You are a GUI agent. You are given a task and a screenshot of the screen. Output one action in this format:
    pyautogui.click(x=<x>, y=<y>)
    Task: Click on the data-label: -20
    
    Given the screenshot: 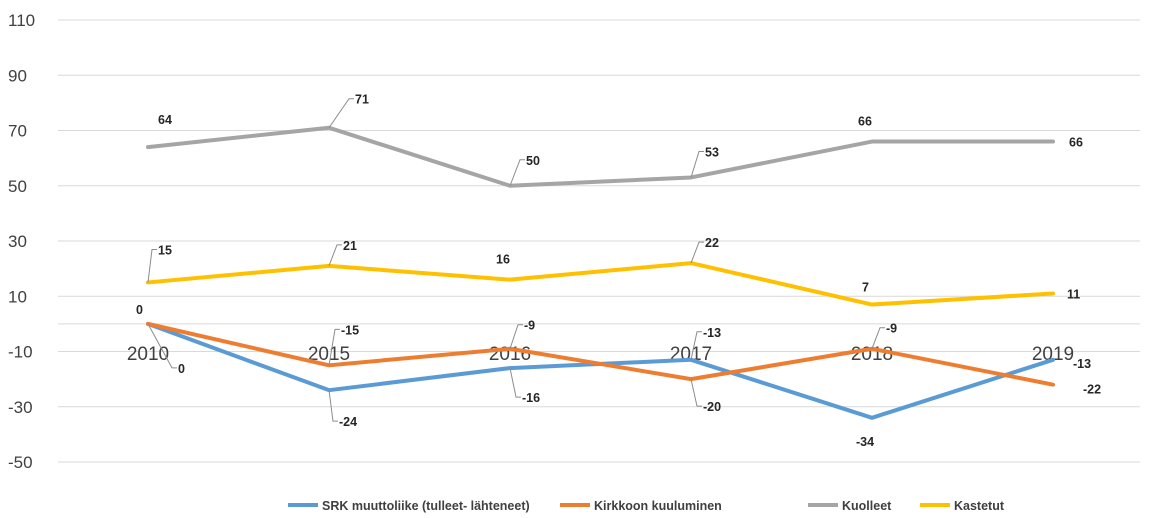 What is the action you would take?
    pyautogui.click(x=712, y=407)
    